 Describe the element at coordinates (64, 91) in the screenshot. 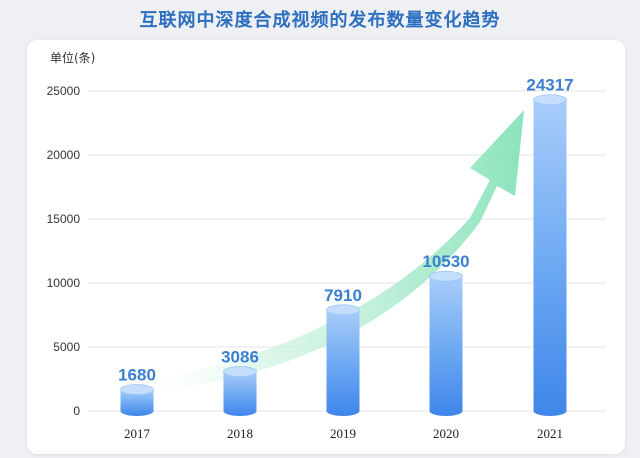

I see `y-tick-label: 25000` at that location.